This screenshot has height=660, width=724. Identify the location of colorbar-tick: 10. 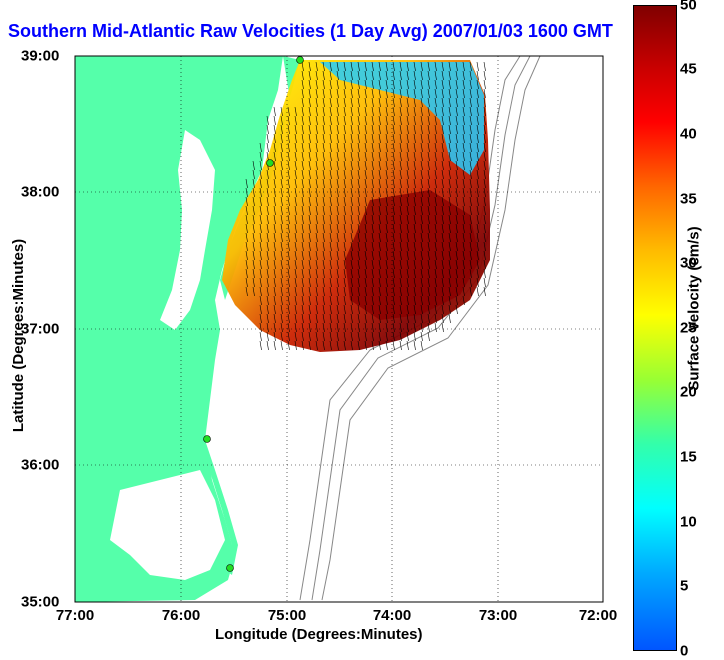
(688, 522).